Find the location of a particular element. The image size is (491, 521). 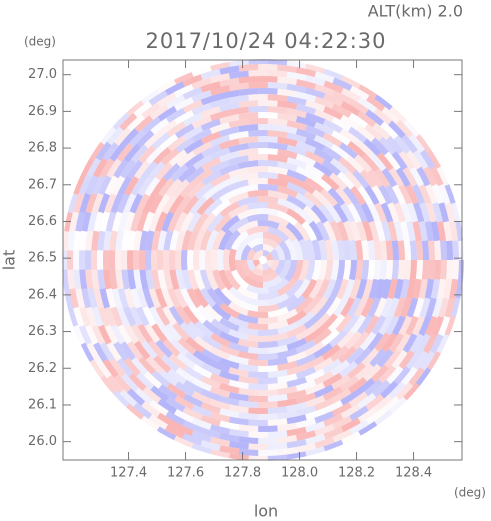

x-unit: (deg) is located at coordinates (470, 493).